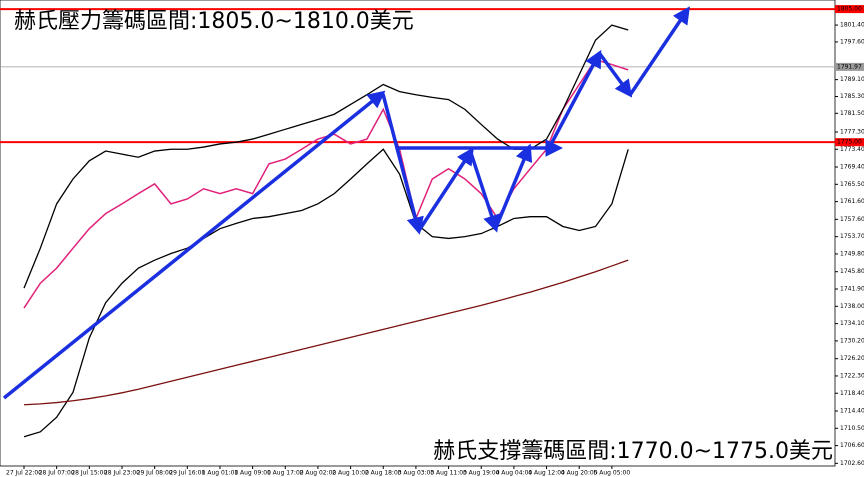 The width and height of the screenshot is (864, 477). I want to click on y-tick-label: 1801.40, so click(852, 25).